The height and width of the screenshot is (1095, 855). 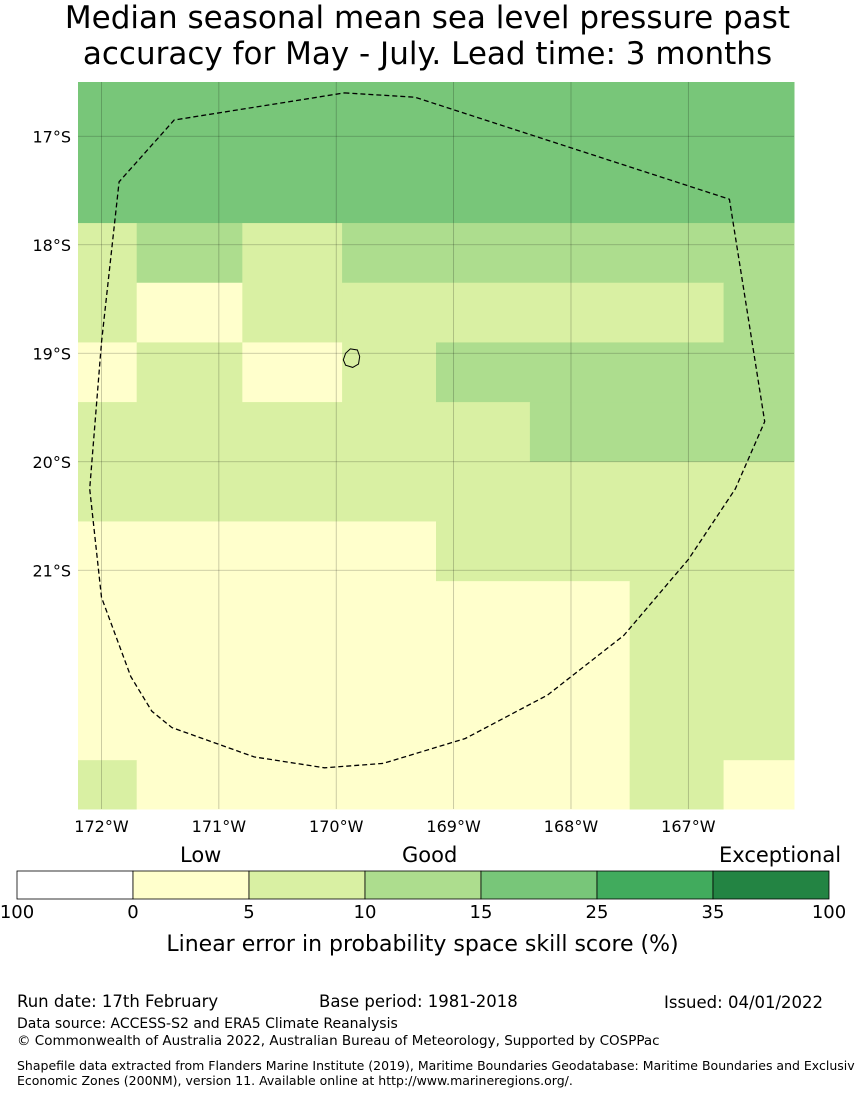 What do you see at coordinates (744, 1002) in the screenshot?
I see `issued-date: Issued: 04/01/2022` at bounding box center [744, 1002].